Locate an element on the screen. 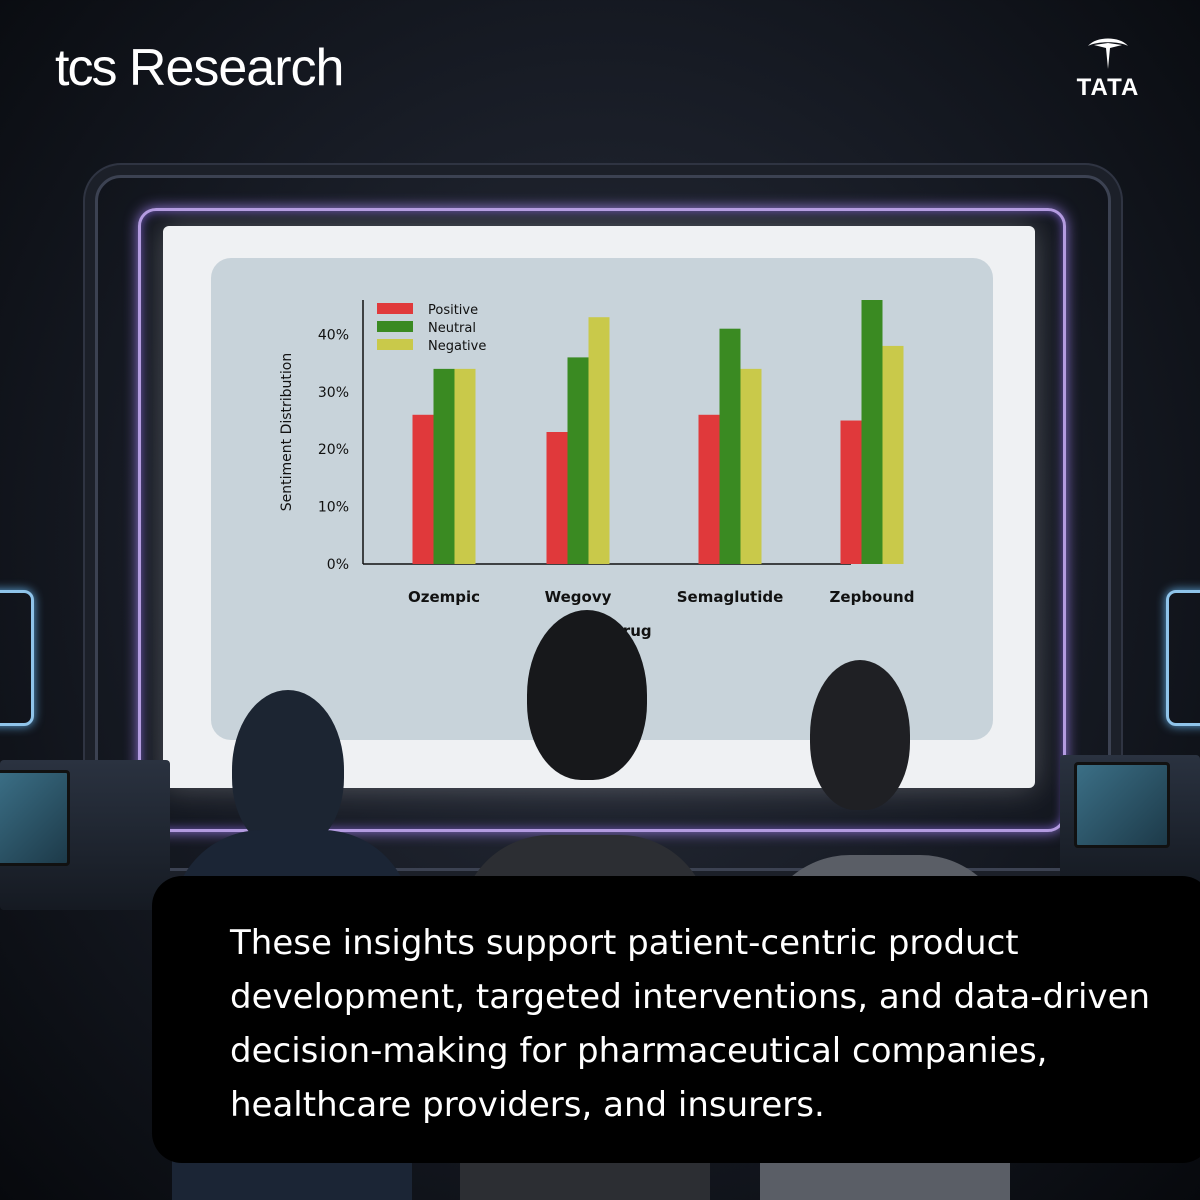  person-right-head is located at coordinates (860, 735).